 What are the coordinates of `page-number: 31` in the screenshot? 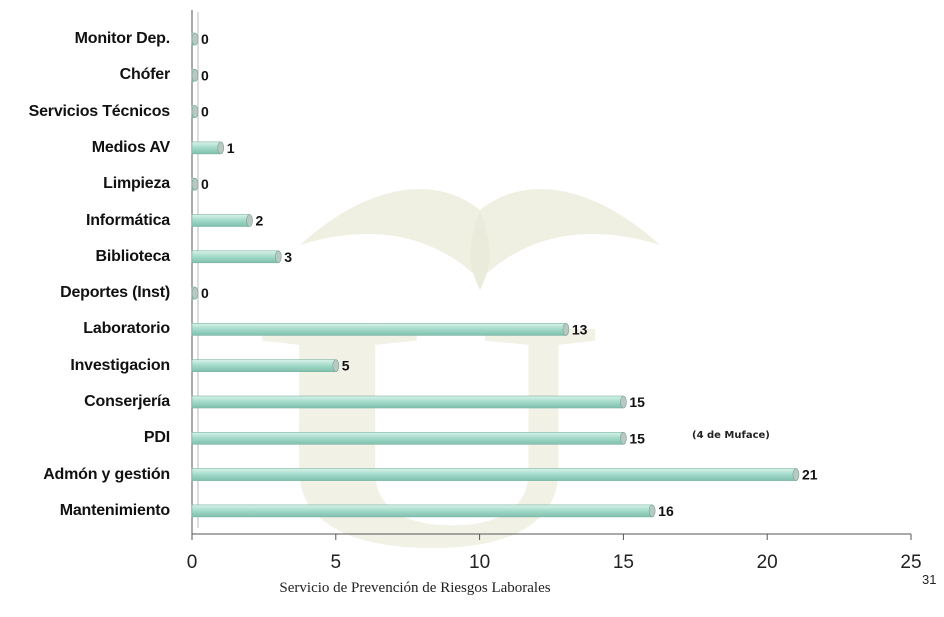 It's located at (929, 579).